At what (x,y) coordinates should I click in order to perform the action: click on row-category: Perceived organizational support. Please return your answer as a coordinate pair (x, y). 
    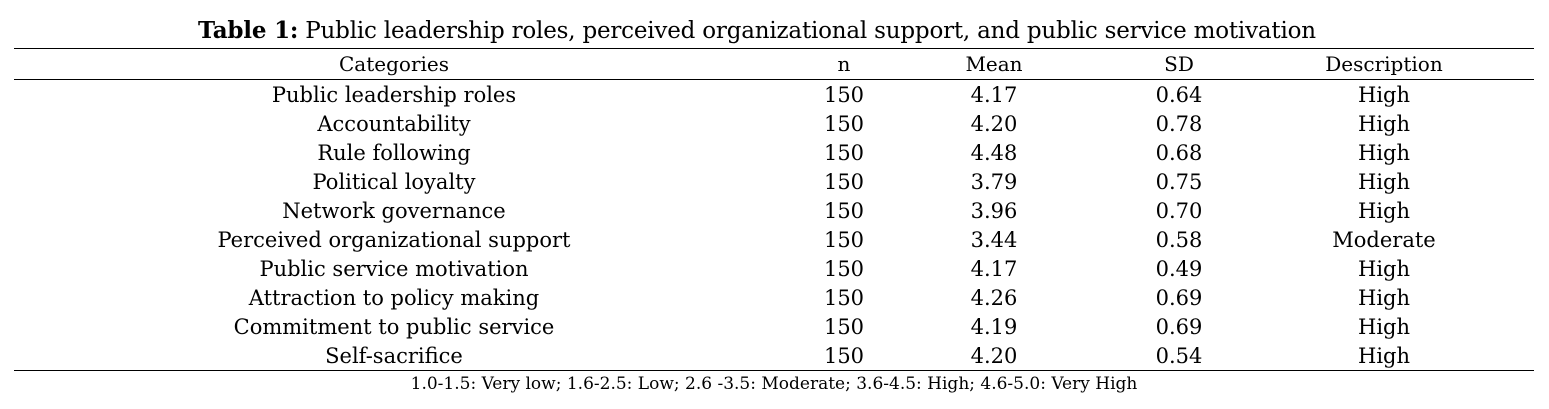
    Looking at the image, I should click on (394, 240).